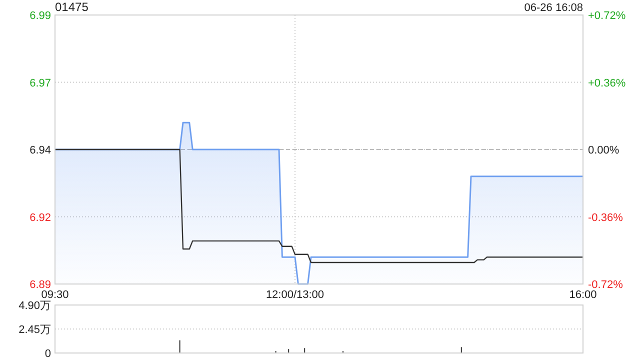  I want to click on y-tick-label: 0, so click(47, 354).